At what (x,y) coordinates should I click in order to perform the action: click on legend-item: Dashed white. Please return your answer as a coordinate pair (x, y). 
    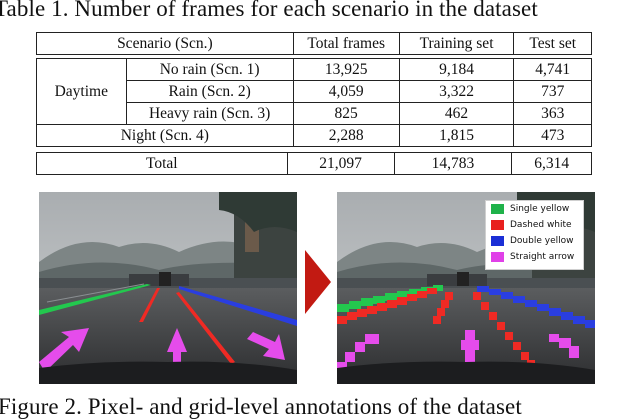
    Looking at the image, I should click on (534, 225).